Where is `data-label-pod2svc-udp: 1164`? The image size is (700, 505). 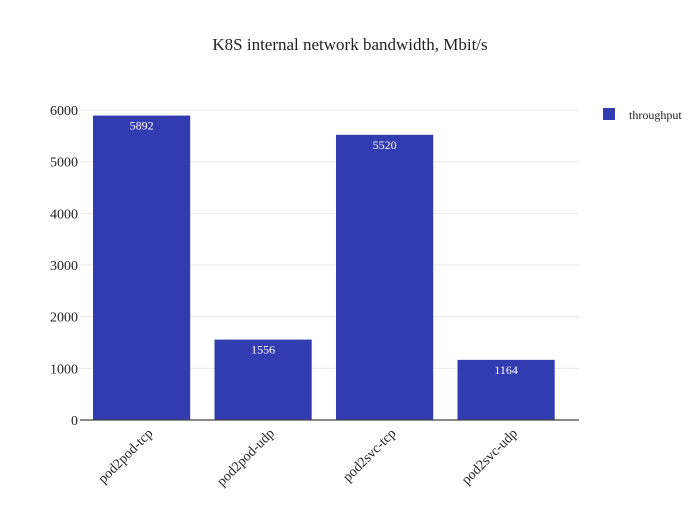
data-label-pod2svc-udp: 1164 is located at coordinates (506, 370).